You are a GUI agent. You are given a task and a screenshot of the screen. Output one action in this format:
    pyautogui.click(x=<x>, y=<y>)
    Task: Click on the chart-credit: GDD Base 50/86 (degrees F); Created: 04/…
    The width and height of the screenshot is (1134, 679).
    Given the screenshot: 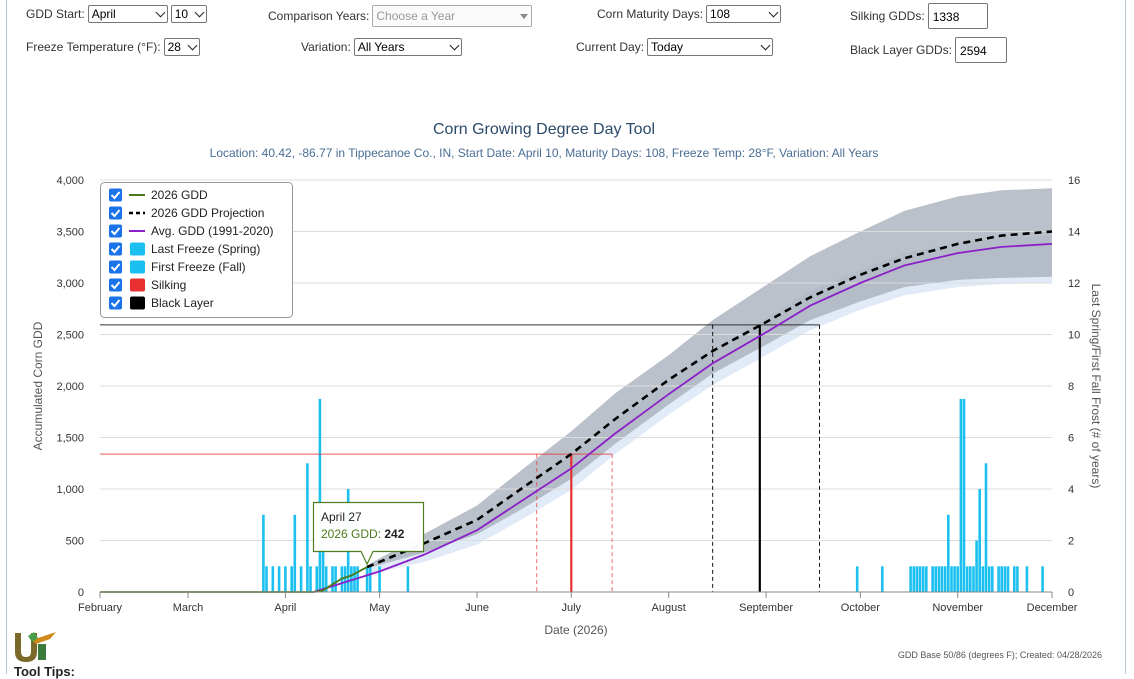 What is the action you would take?
    pyautogui.click(x=1000, y=655)
    